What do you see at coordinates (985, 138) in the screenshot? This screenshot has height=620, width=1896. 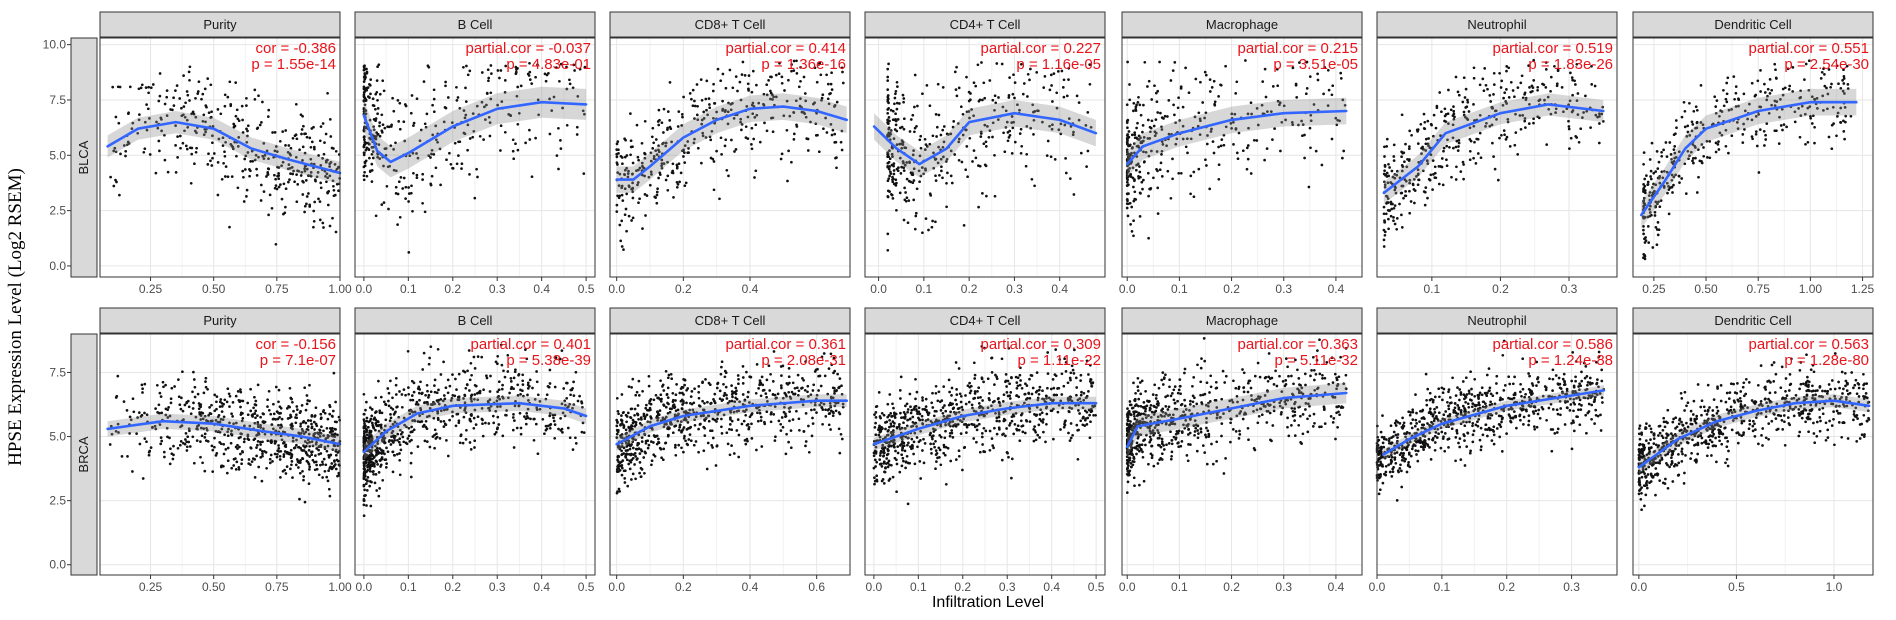 I see `fit-line` at bounding box center [985, 138].